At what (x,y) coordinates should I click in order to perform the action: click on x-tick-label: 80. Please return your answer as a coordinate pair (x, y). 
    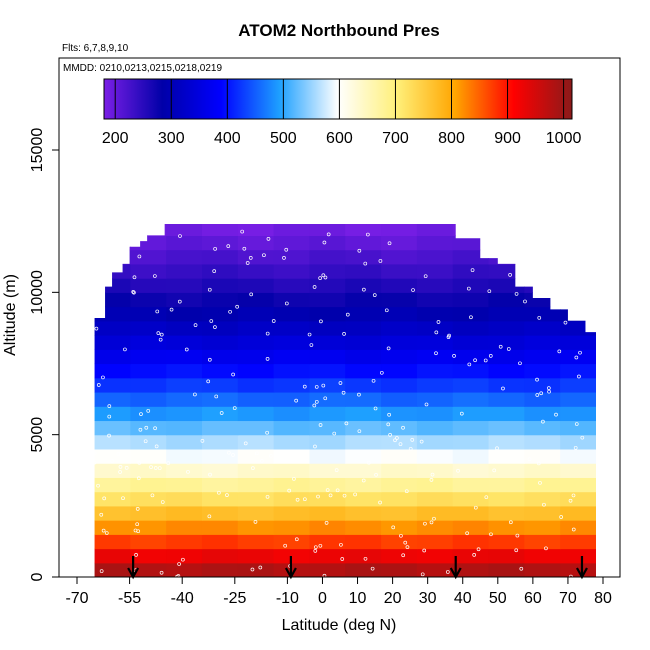
    Looking at the image, I should click on (603, 598).